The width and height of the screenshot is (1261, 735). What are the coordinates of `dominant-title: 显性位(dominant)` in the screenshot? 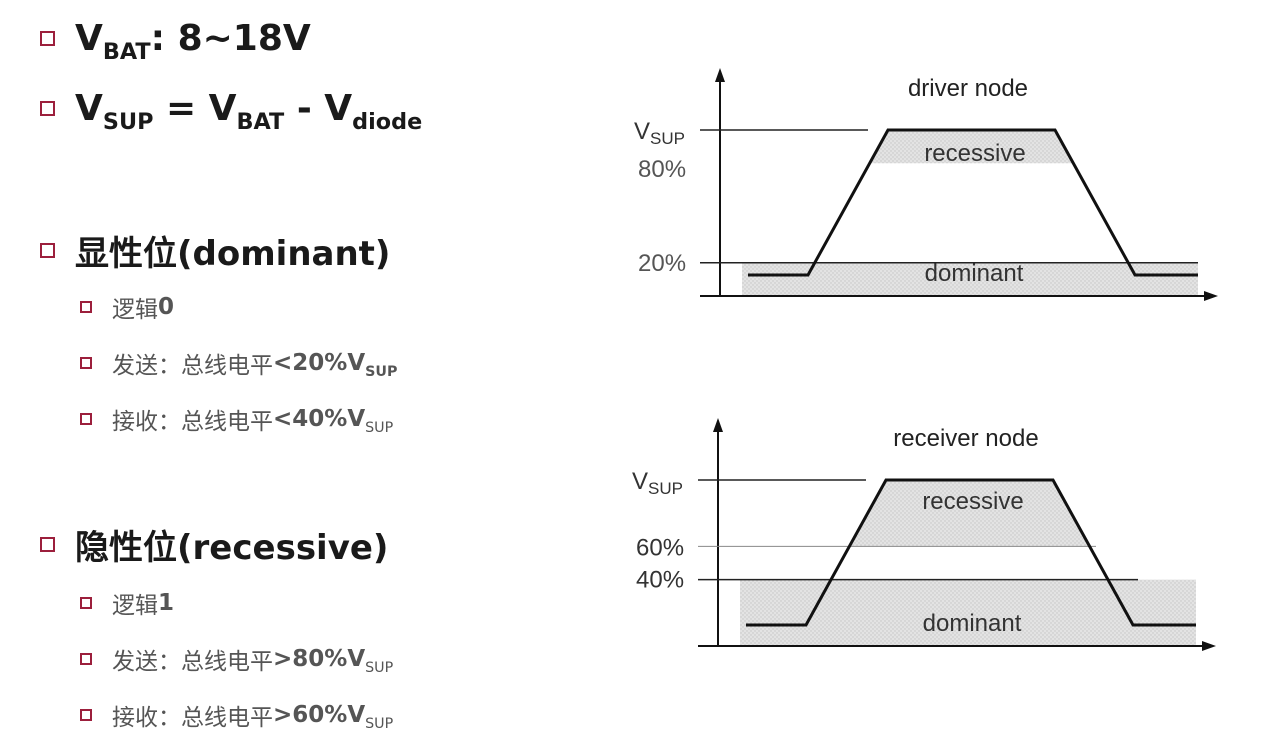 It's located at (233, 254).